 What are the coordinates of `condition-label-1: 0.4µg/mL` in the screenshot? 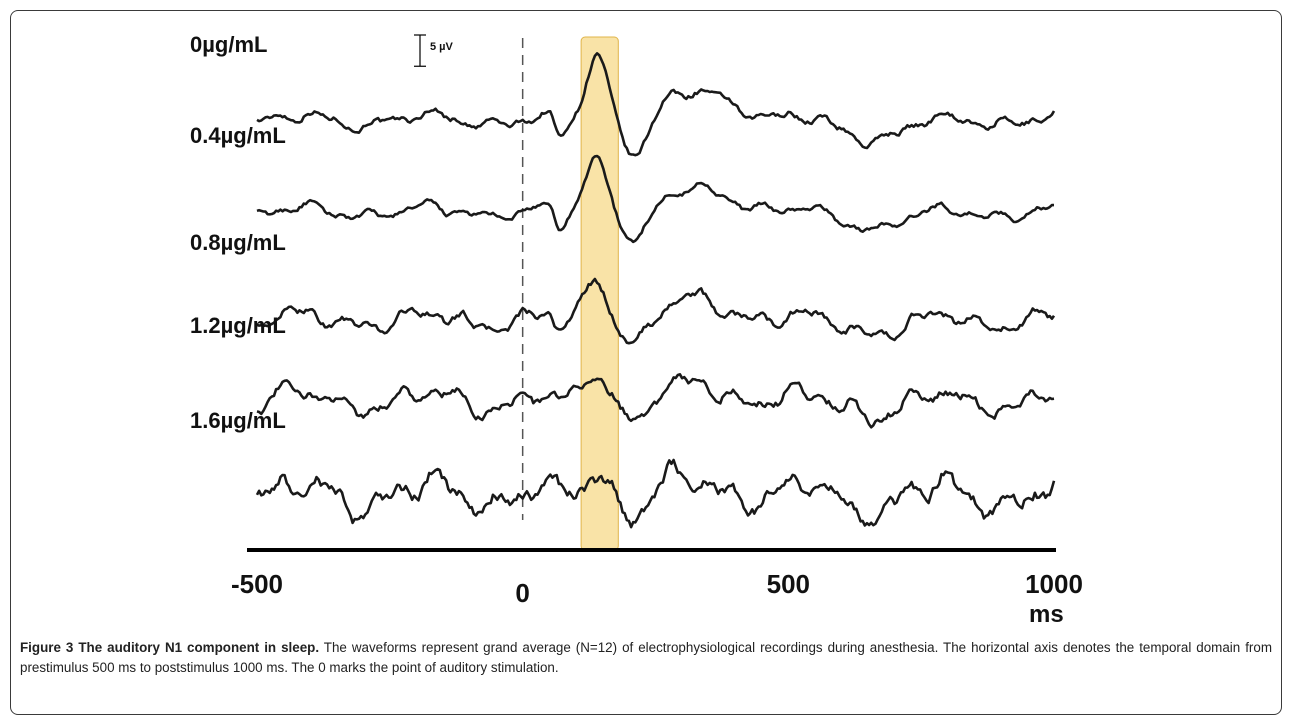 It's located at (238, 135).